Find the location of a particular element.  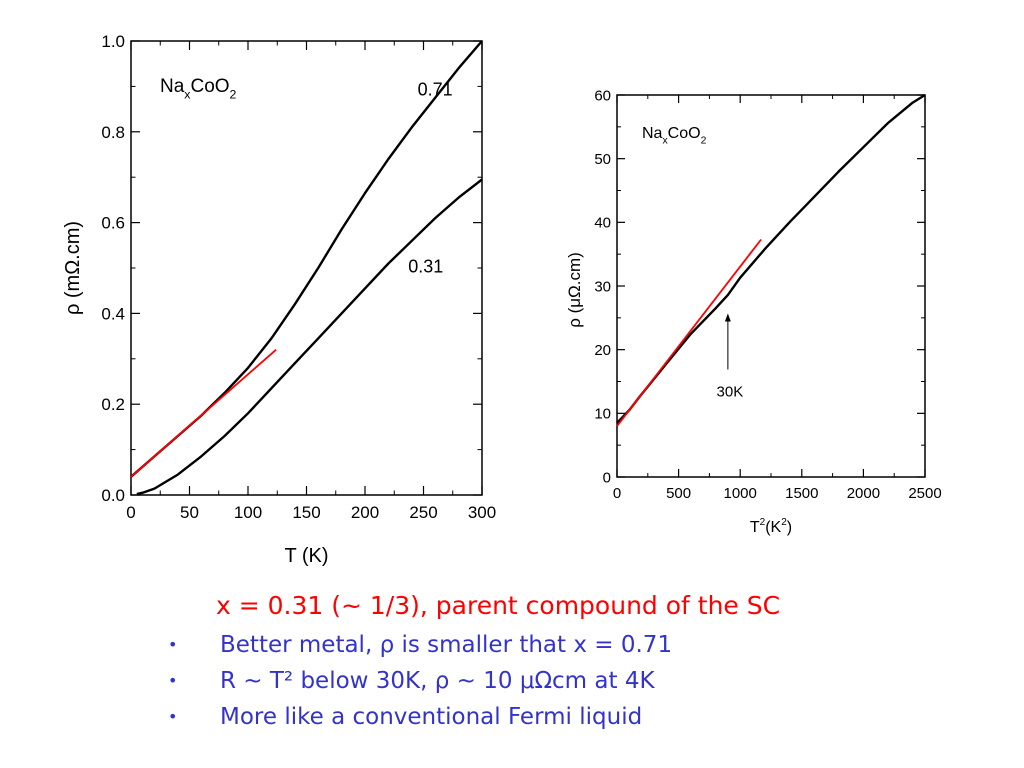

xlabel-middle: (K is located at coordinates (773, 527).